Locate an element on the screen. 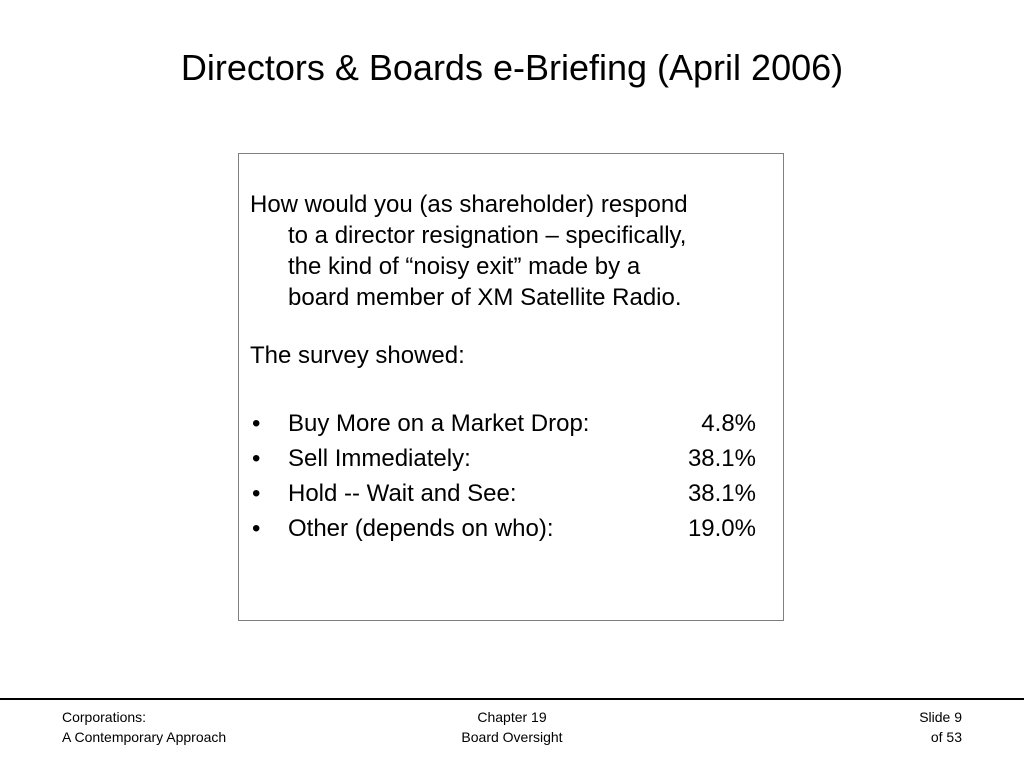 The height and width of the screenshot is (768, 1024). footer-divider is located at coordinates (512, 699).